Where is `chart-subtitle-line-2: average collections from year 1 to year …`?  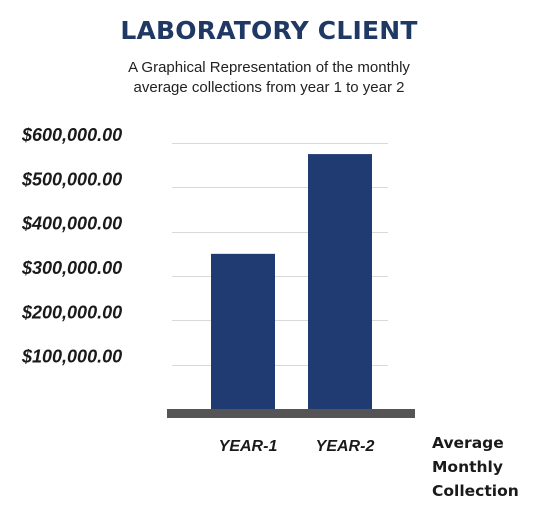
chart-subtitle-line-2: average collections from year 1 to year … is located at coordinates (269, 87).